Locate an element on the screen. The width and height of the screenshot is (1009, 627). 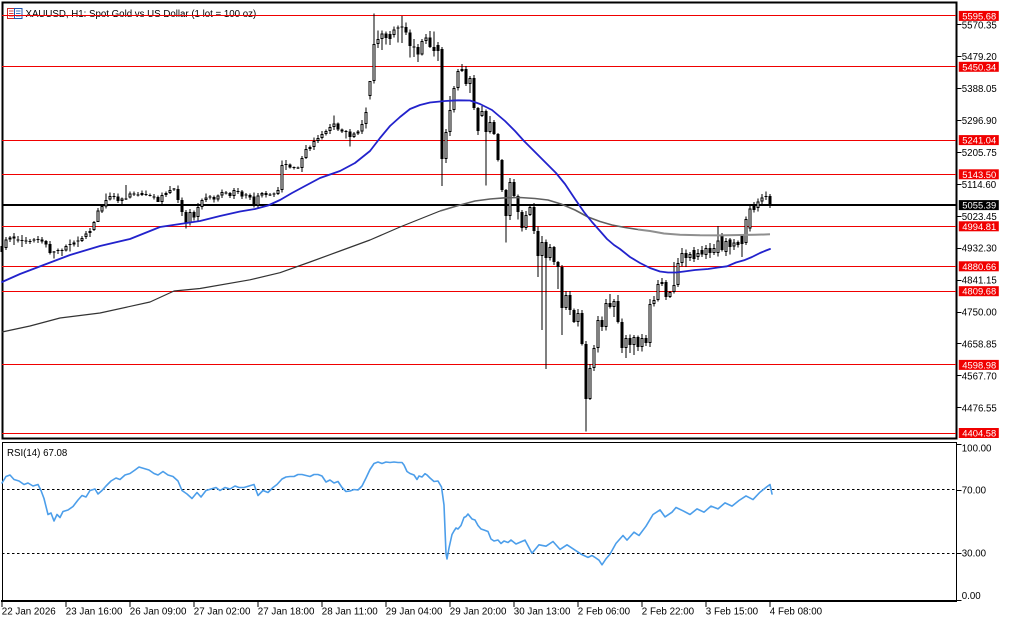
svg-text: 5055.39 is located at coordinates (979, 205).